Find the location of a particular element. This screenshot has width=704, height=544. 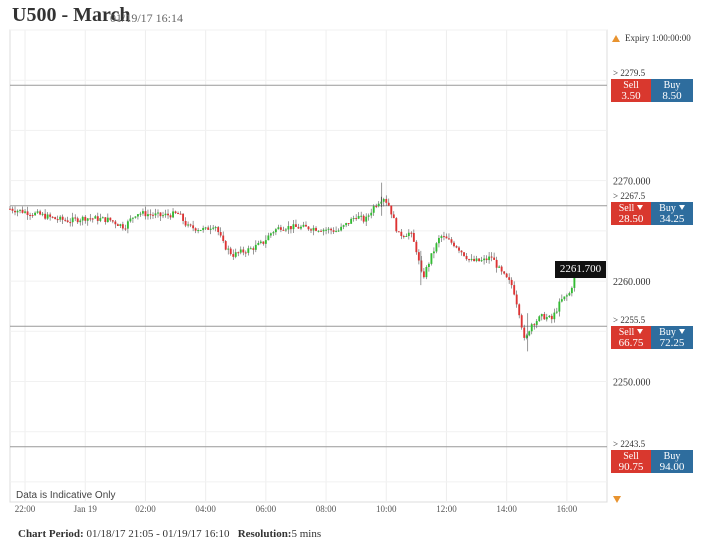

quote-box-2267: Sell 28.50 Buy 34.25 is located at coordinates (652, 213).